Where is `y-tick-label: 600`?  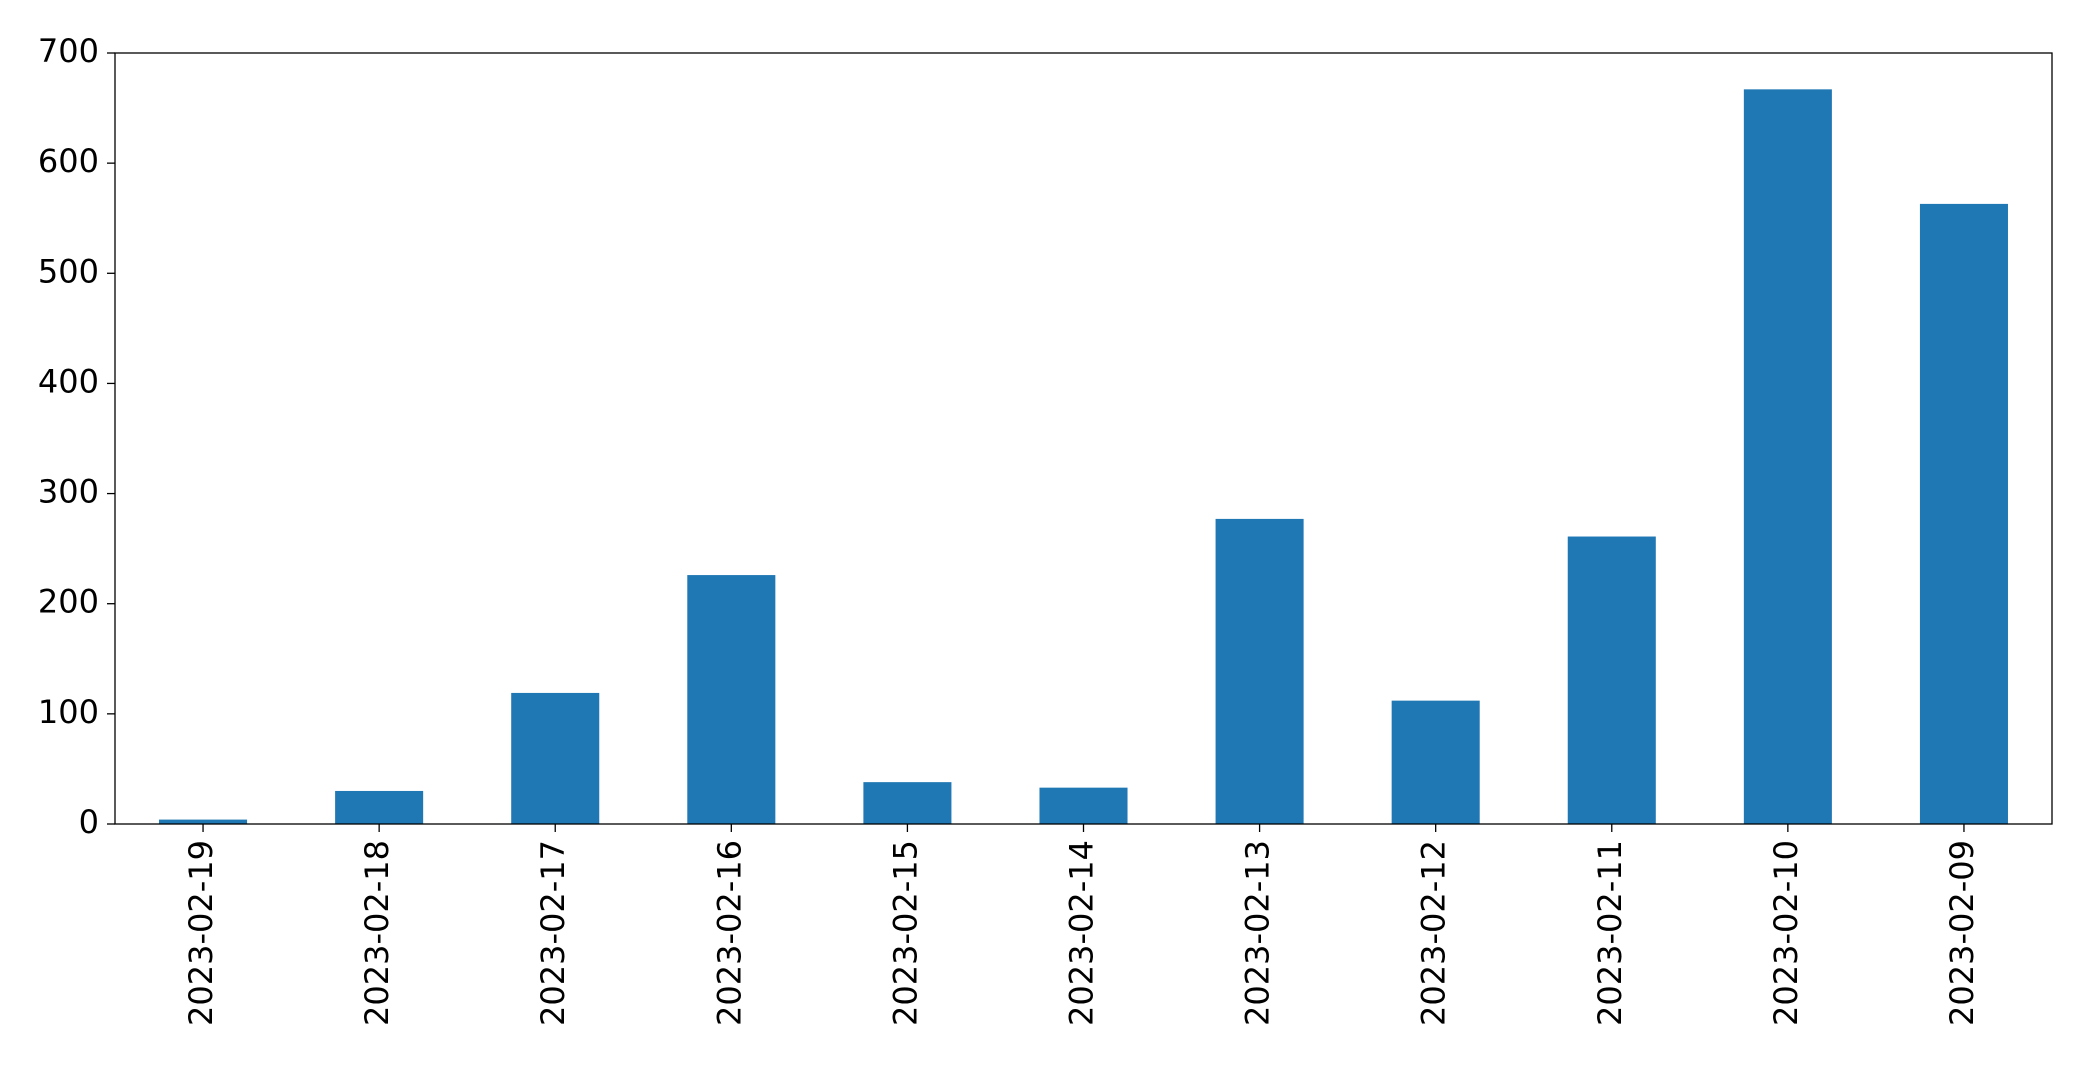 y-tick-label: 600 is located at coordinates (68, 161).